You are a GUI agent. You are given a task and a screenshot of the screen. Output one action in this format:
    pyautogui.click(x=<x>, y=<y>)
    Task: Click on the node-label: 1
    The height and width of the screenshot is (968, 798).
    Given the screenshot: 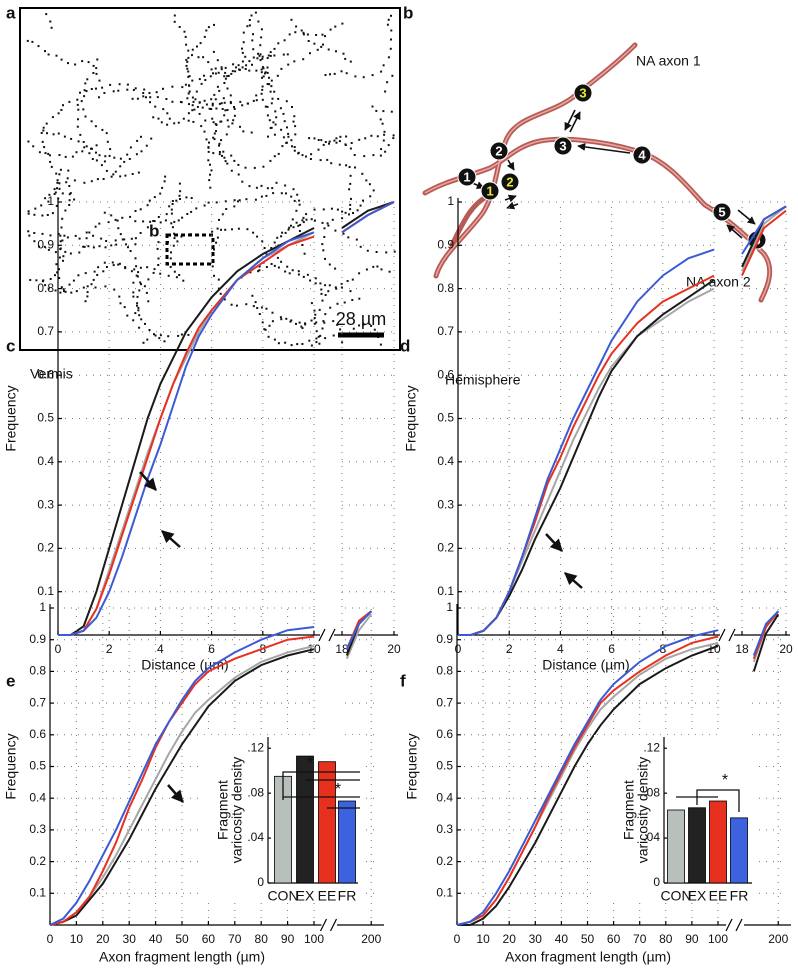 What is the action you would take?
    pyautogui.click(x=466, y=176)
    